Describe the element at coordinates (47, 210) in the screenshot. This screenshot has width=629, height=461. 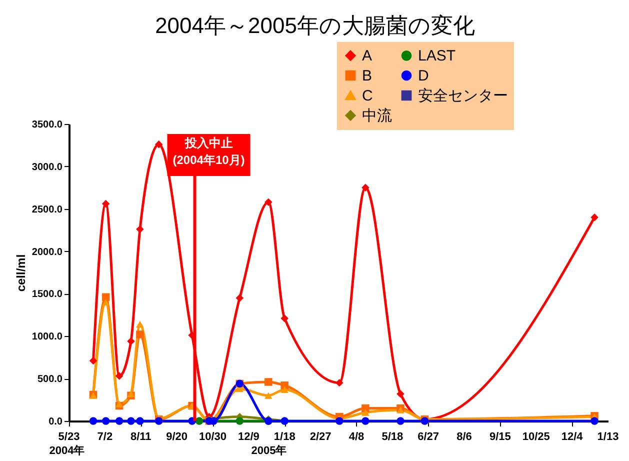
I see `y-tick-label: 2500.0` at that location.